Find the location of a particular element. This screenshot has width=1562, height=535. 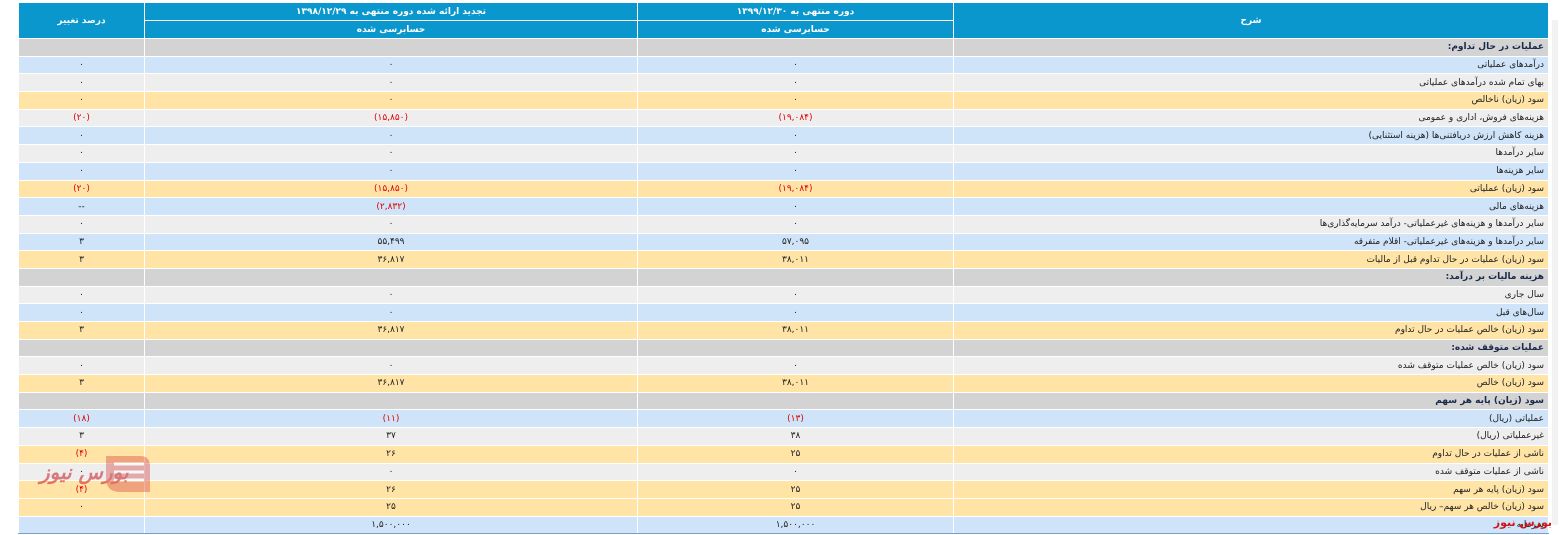

row-label: سود (زیان) پایه هر سهم is located at coordinates (1251, 489).